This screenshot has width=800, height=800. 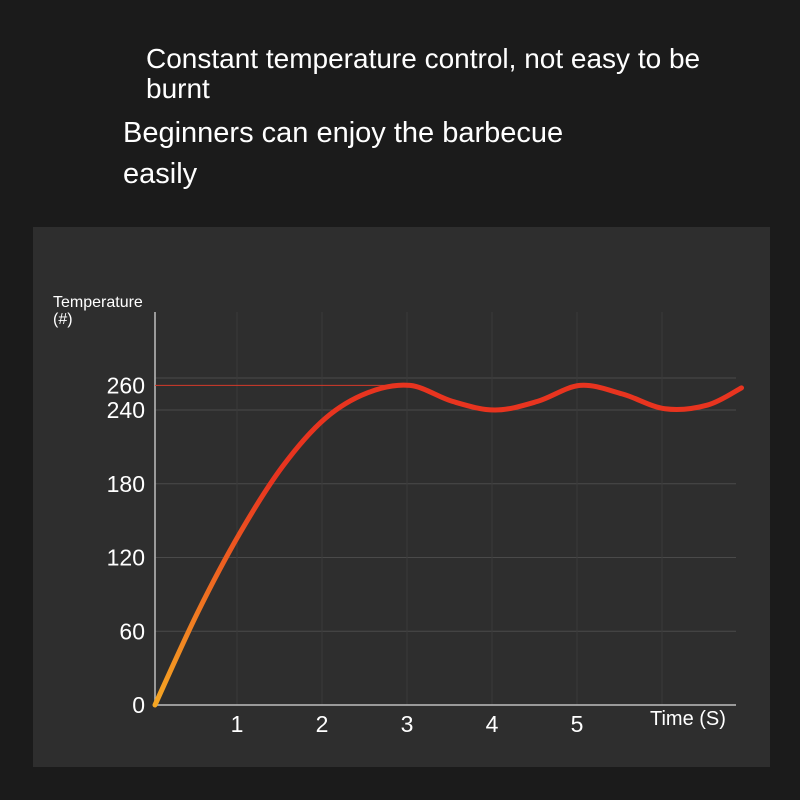 I want to click on y-tick-label: 180, so click(x=126, y=484).